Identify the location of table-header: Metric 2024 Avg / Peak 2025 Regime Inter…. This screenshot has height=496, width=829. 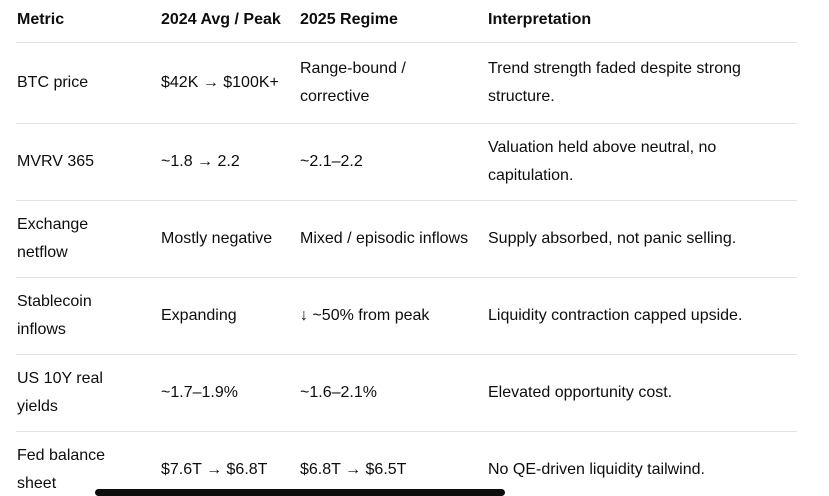
(406, 21).